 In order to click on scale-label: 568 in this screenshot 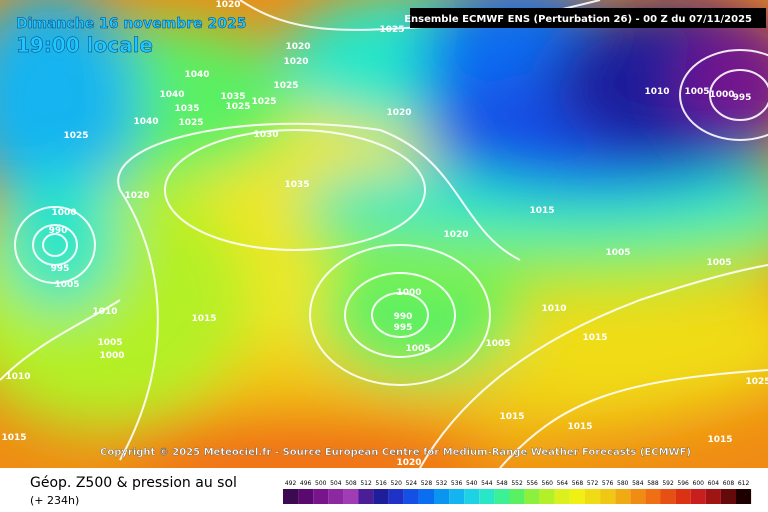, I will do `click(578, 483)`.